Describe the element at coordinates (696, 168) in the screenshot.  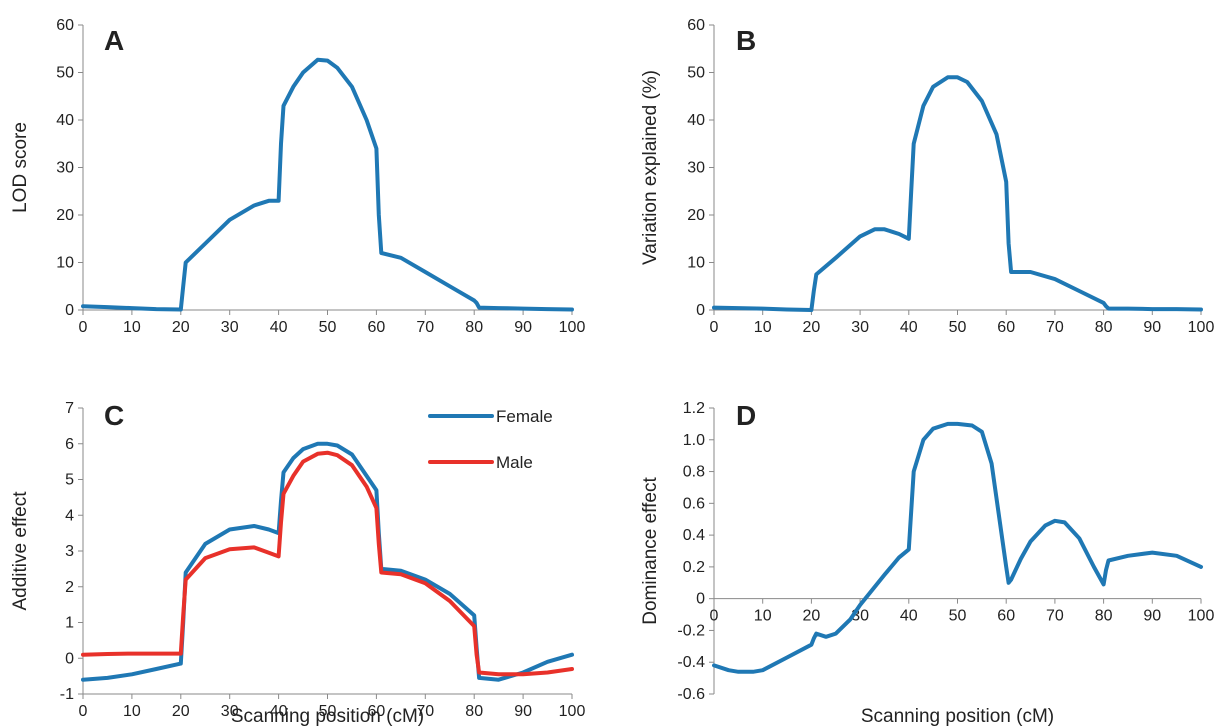
I see `panel-b-y-tick-label: 30` at that location.